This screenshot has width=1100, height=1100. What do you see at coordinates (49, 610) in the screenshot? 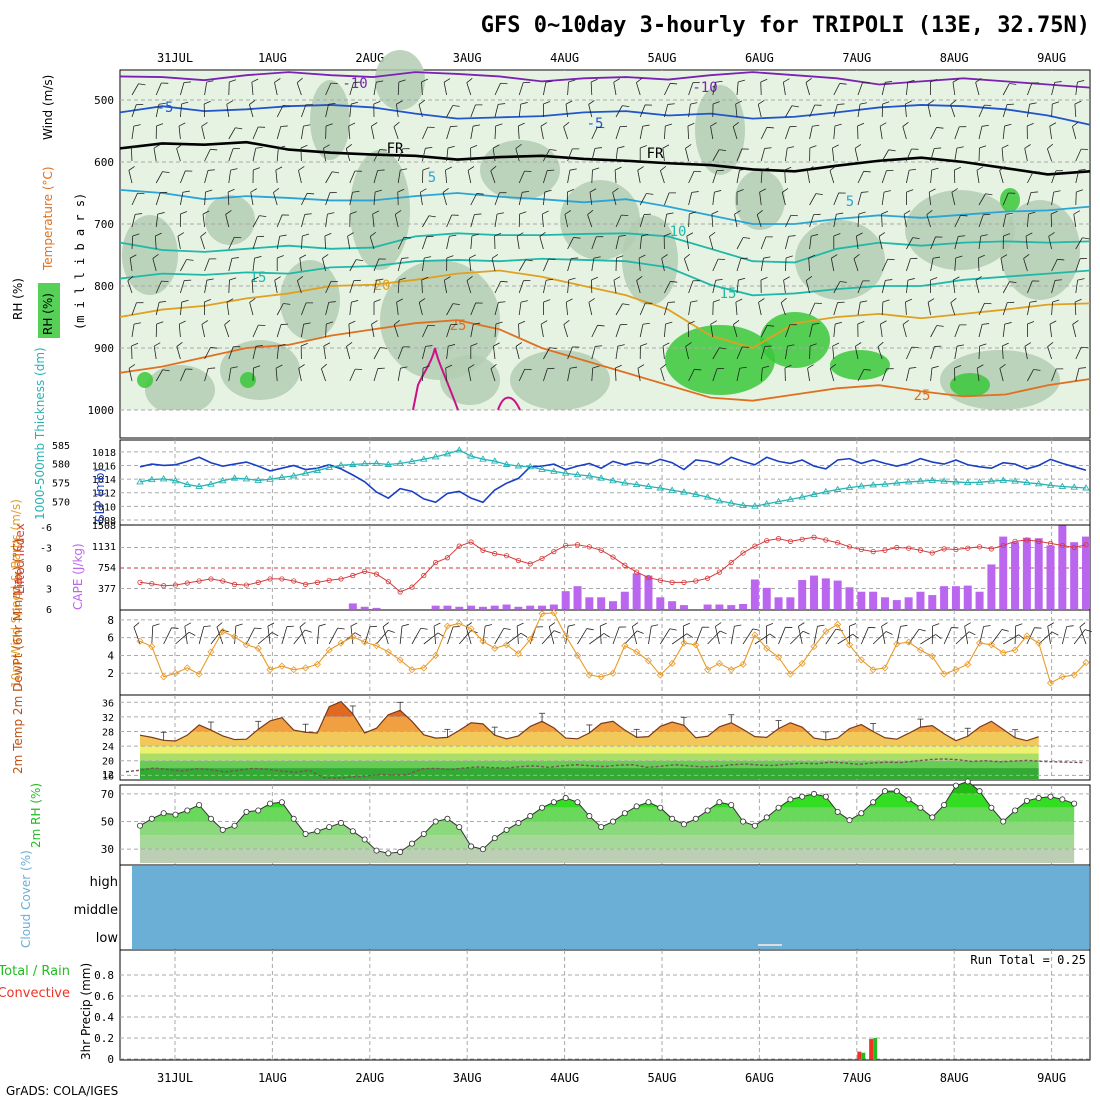
I see `lifted-tick: 6` at bounding box center [49, 610].